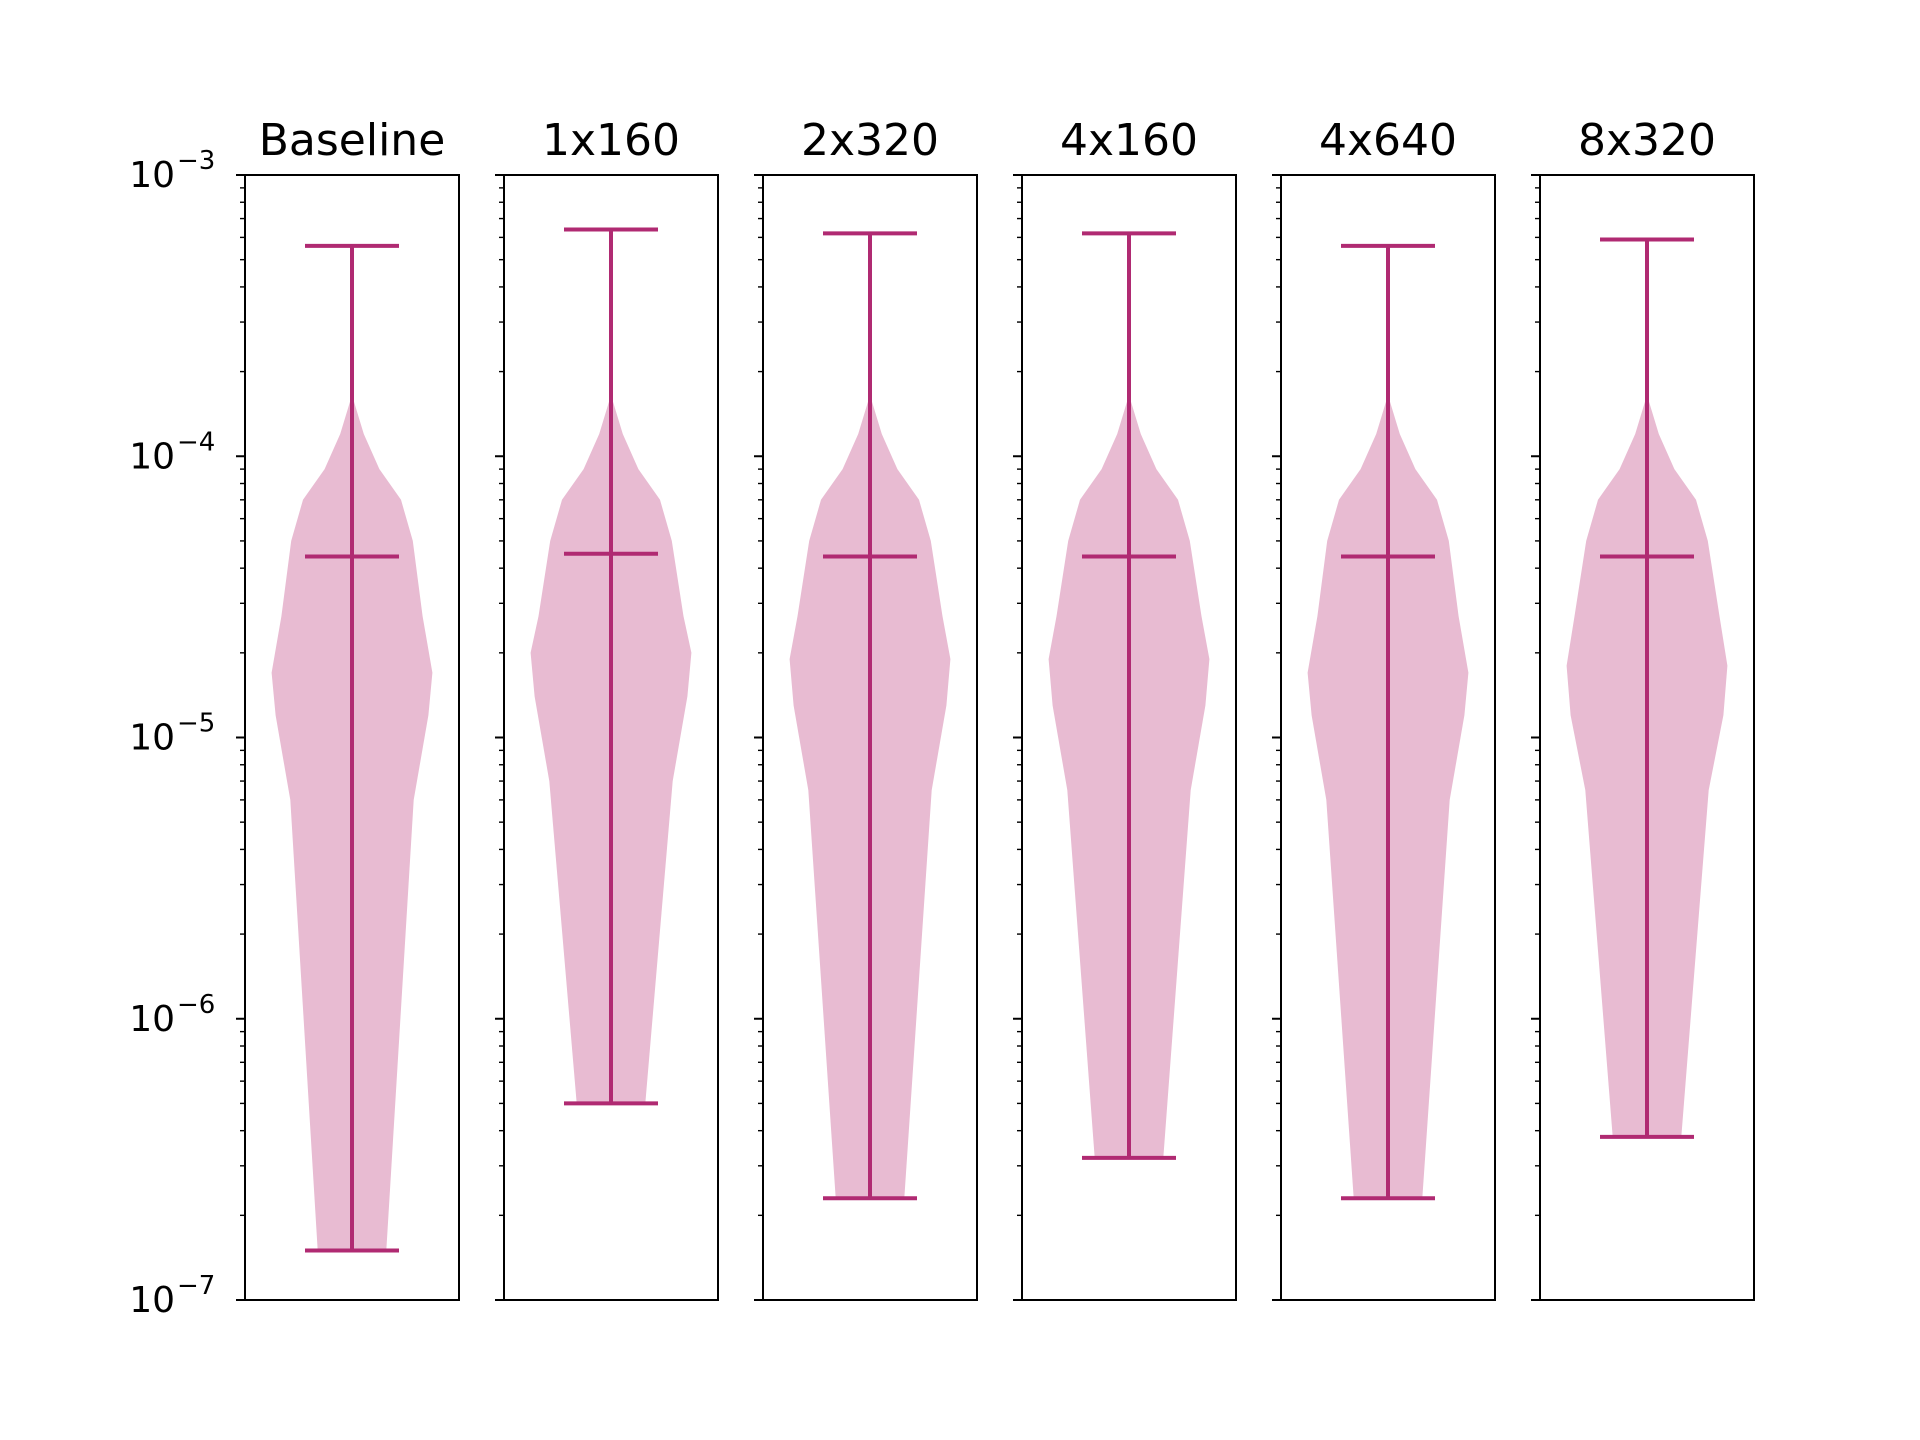 The height and width of the screenshot is (1440, 1920). Describe the element at coordinates (196, 1286) in the screenshot. I see `ytick-exponent: −7` at that location.